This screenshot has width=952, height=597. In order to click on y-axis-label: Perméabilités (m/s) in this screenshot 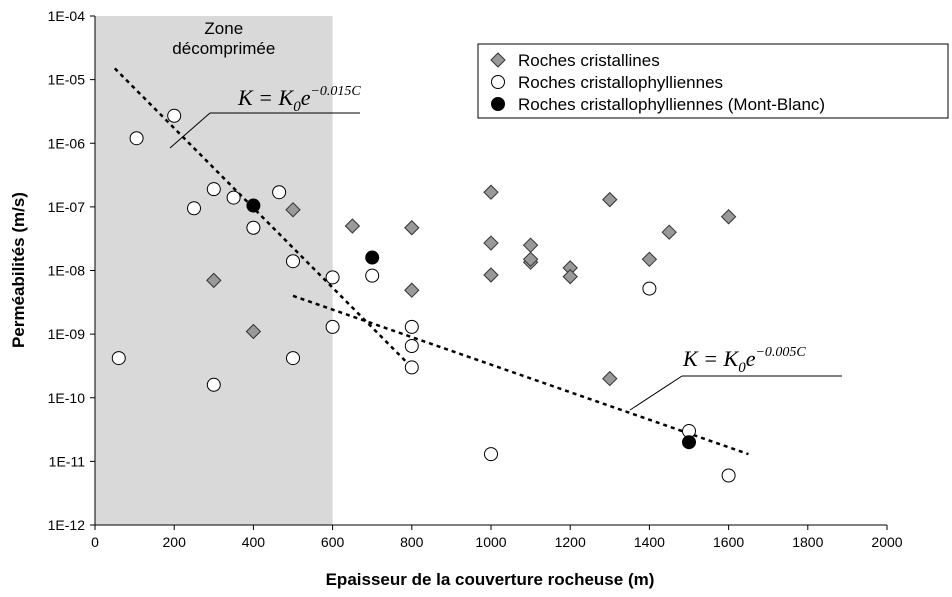, I will do `click(18, 270)`.